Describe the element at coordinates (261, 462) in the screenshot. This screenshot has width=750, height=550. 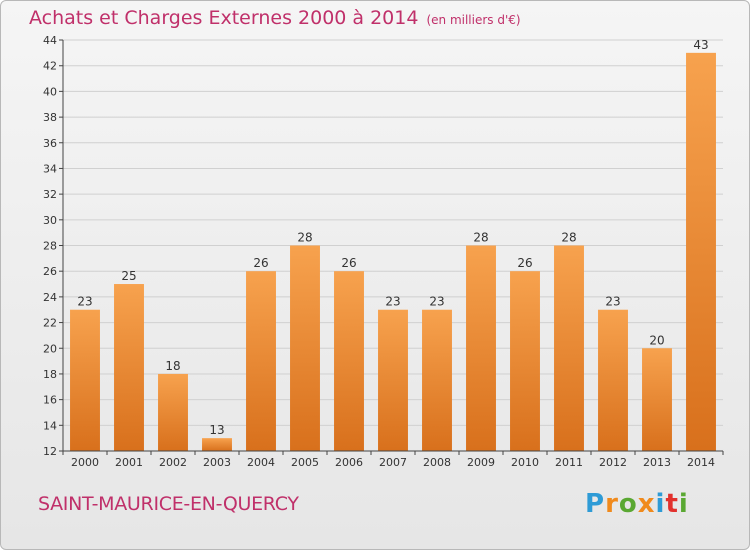
I see `x-tick-label: 2004` at that location.